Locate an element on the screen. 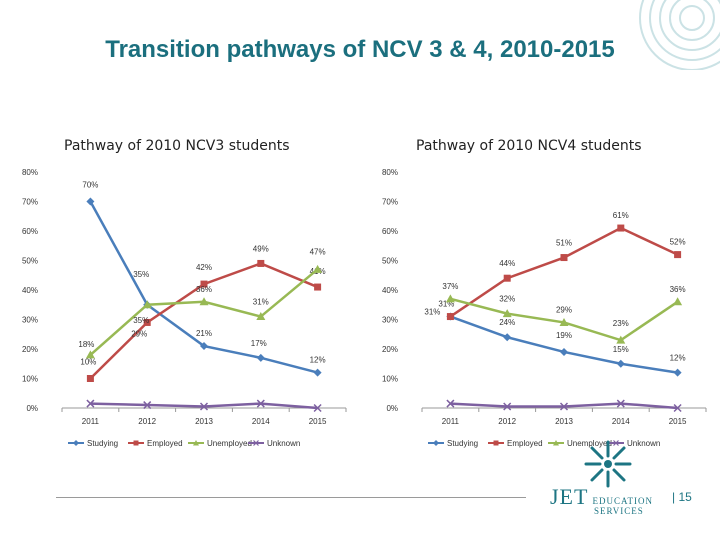 Image resolution: width=720 pixels, height=540 pixels. jet-logo-text: JET EDUCATION SERVICES is located at coordinates (601, 500).